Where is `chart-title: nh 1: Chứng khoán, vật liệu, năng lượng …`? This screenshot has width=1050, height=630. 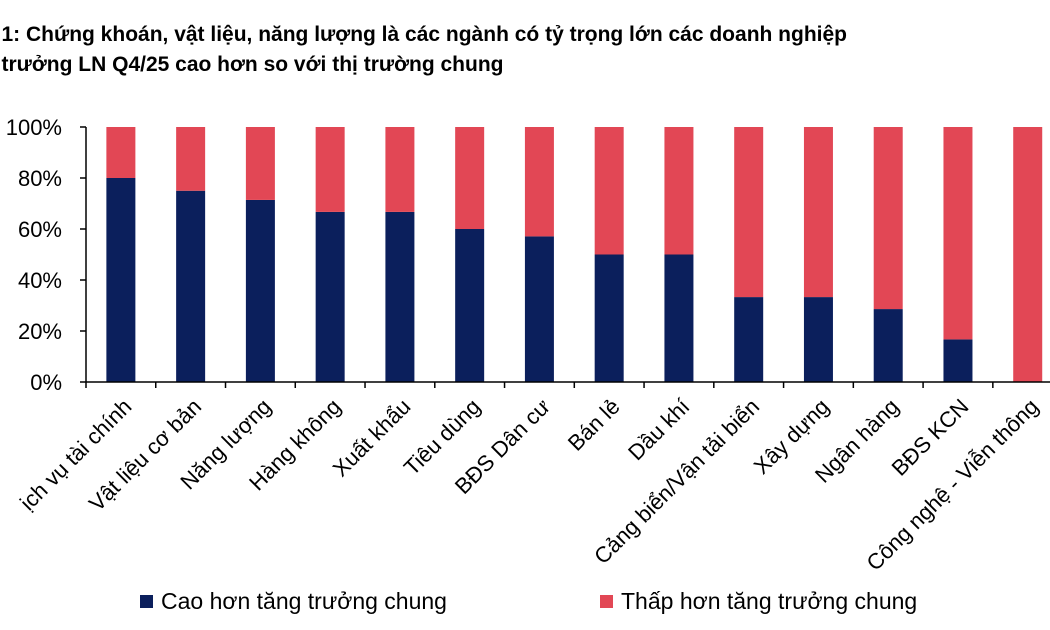 chart-title: nh 1: Chứng khoán, vật liệu, năng lượng … is located at coordinates (525, 50).